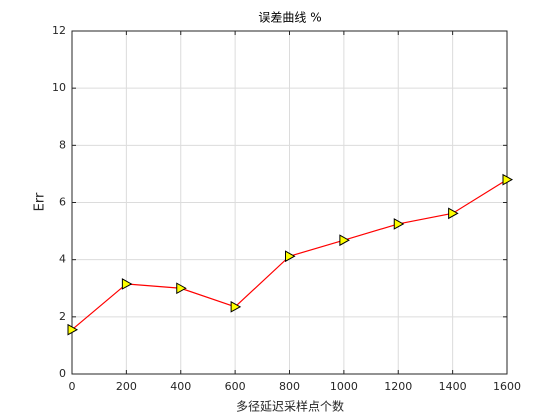 This screenshot has width=560, height=420. What do you see at coordinates (289, 18) in the screenshot?
I see `chart-title: 误差曲线 %` at bounding box center [289, 18].